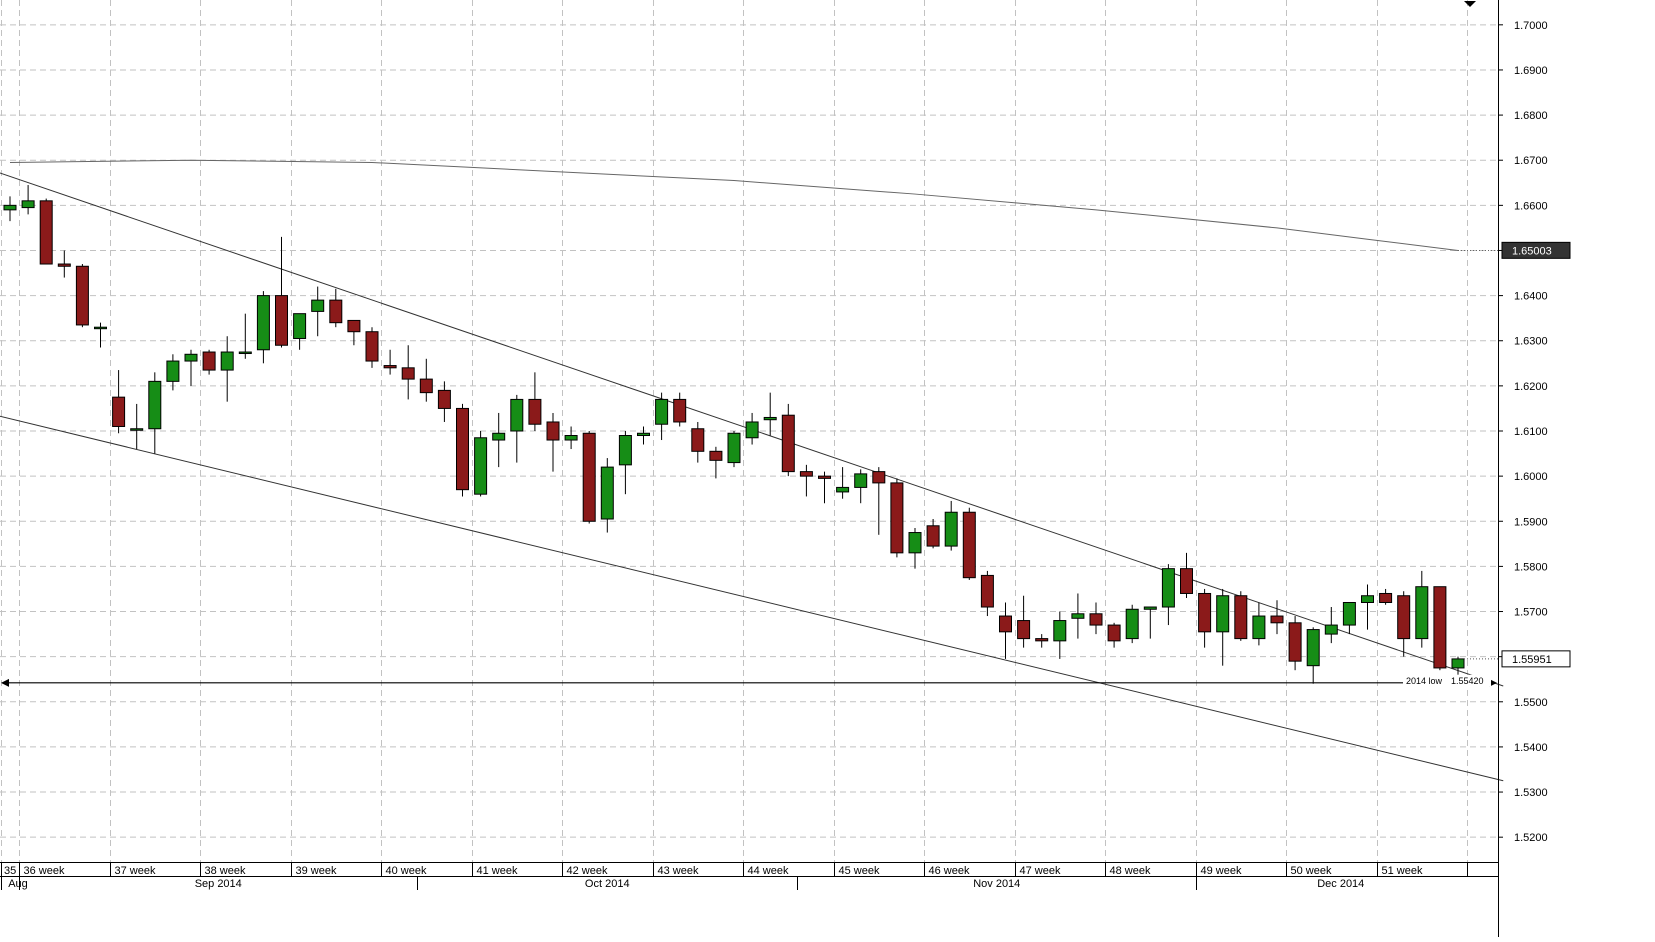  I want to click on week-label: 36 week, so click(44, 871).